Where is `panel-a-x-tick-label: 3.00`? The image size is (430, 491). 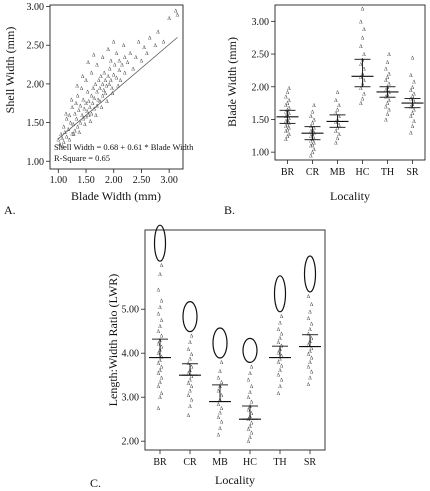
panel-a-x-tick-label: 3.00 is located at coordinates (169, 180).